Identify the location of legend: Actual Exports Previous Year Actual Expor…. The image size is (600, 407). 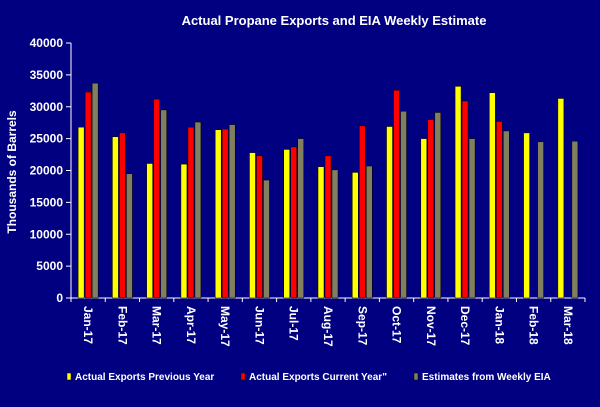
(308, 377).